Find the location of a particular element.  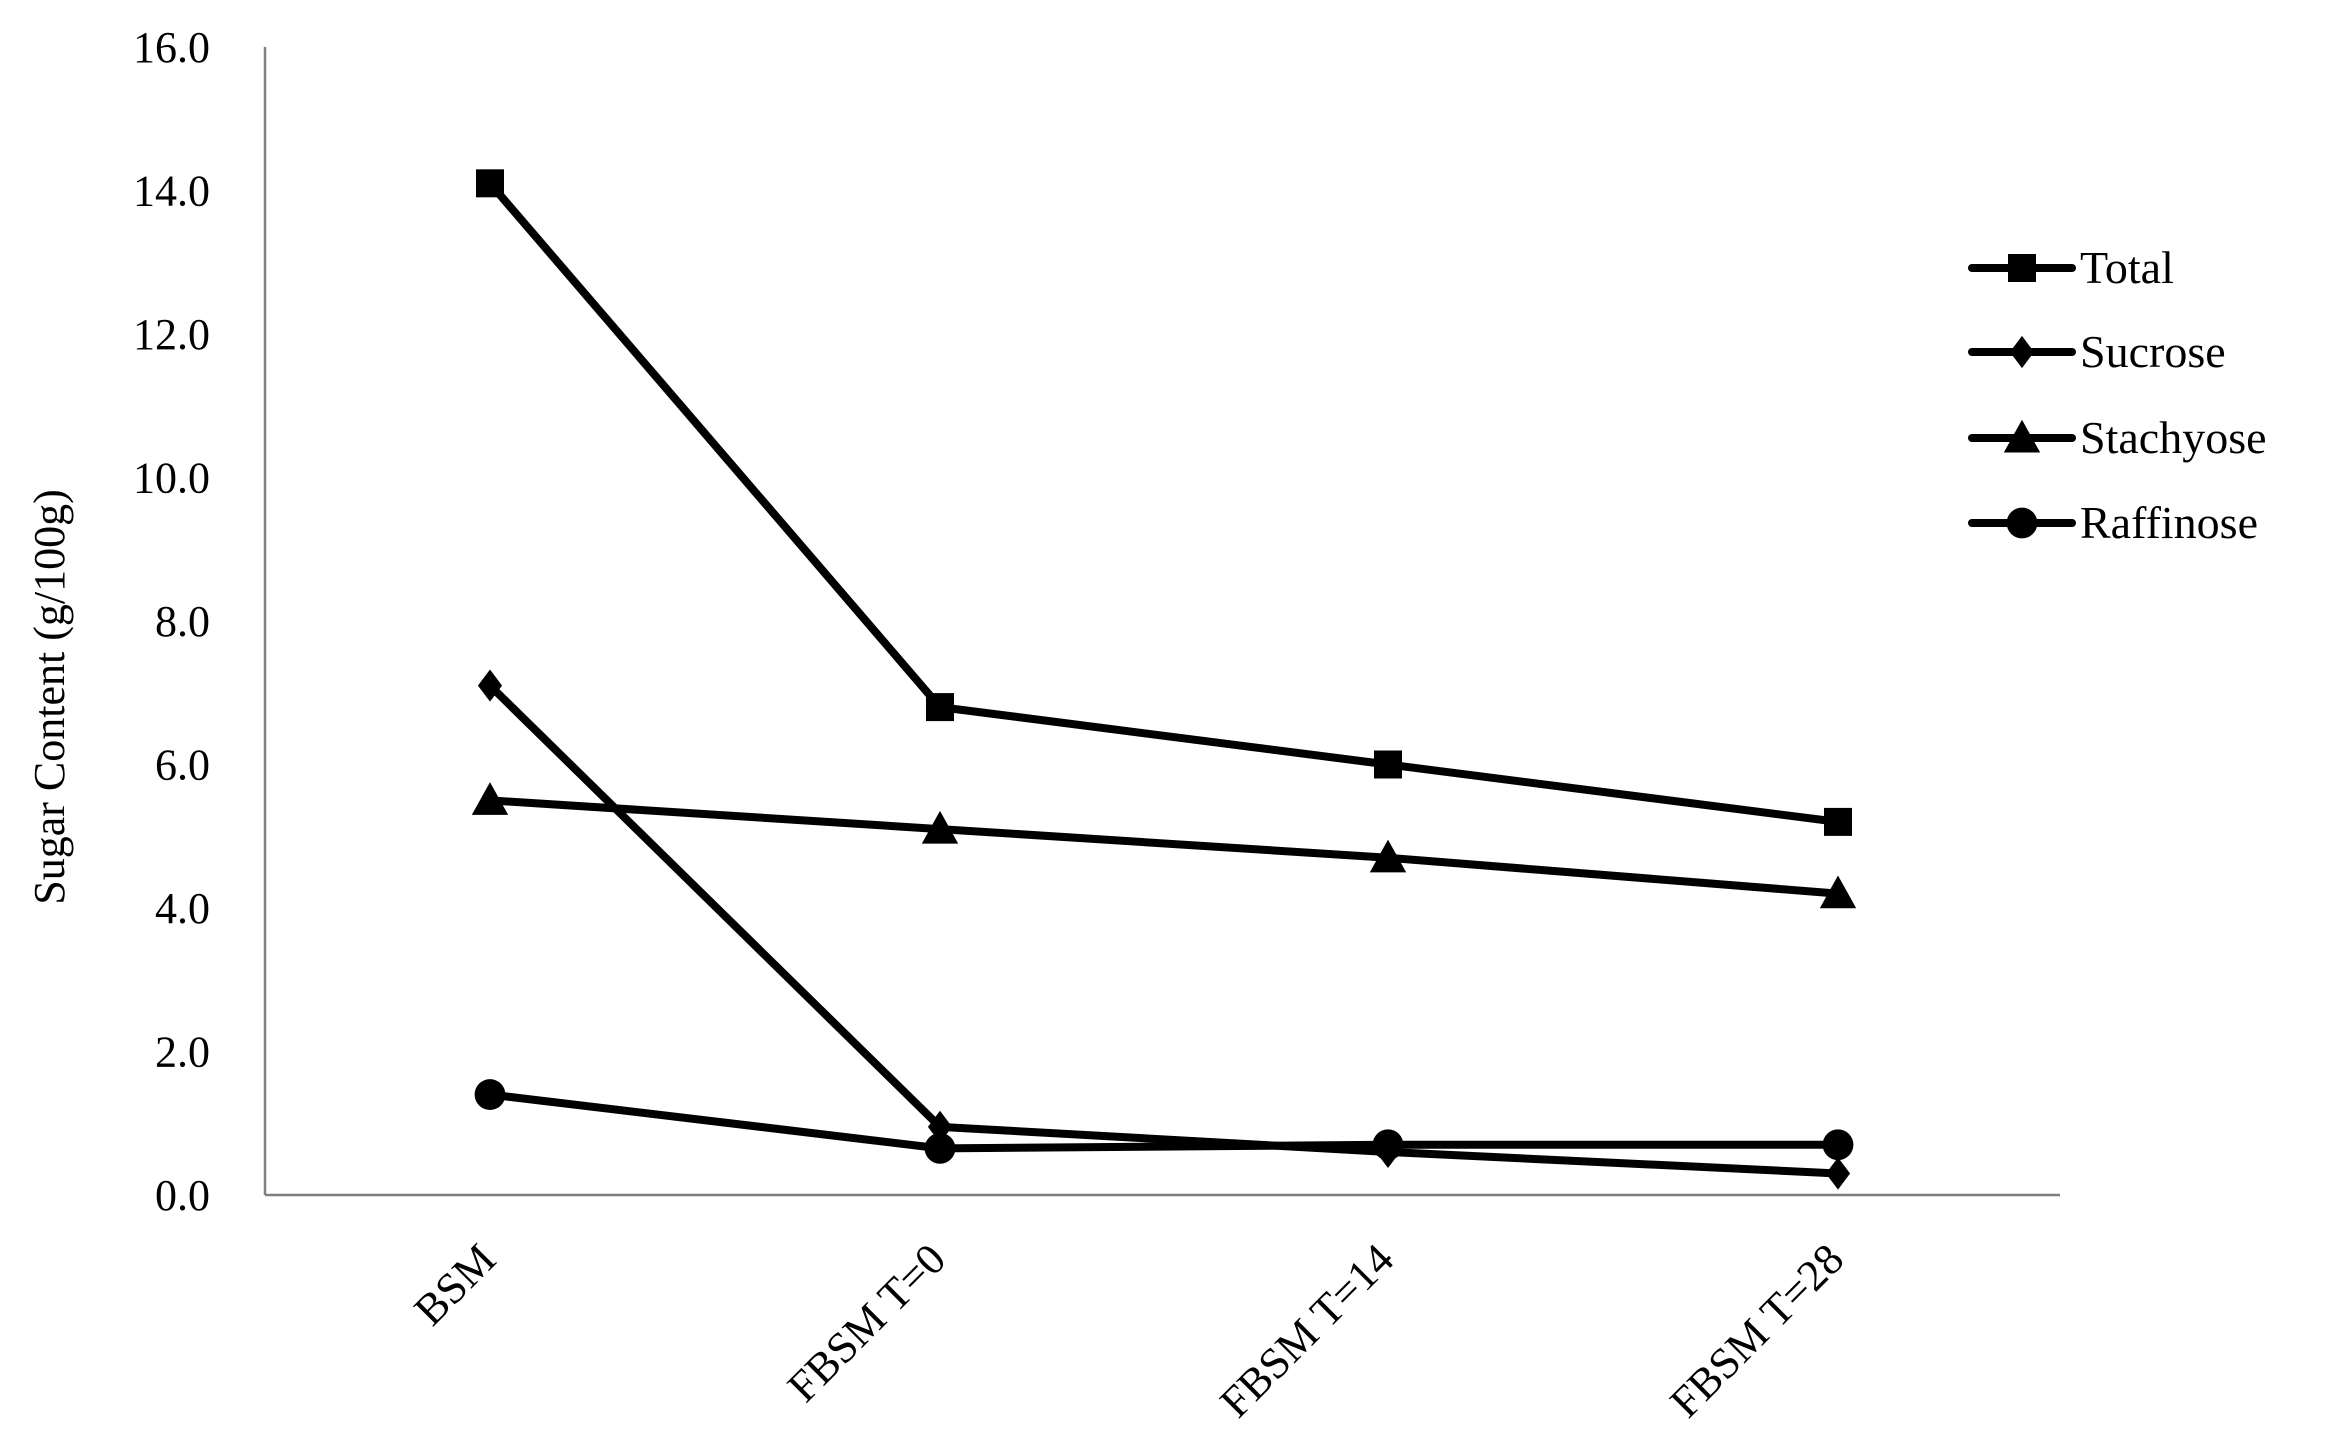

legend-label: Raffinose is located at coordinates (2169, 522).